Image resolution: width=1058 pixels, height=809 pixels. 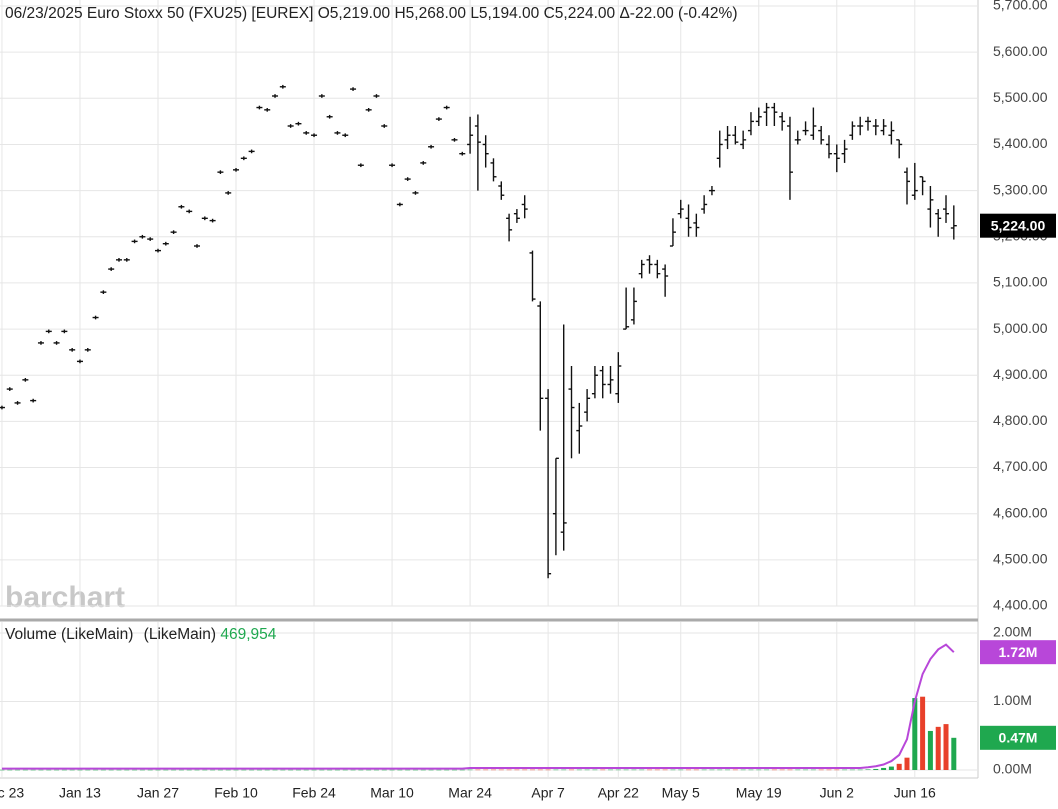 What do you see at coordinates (354, 13) in the screenshot?
I see `open-label: O5,219.00` at bounding box center [354, 13].